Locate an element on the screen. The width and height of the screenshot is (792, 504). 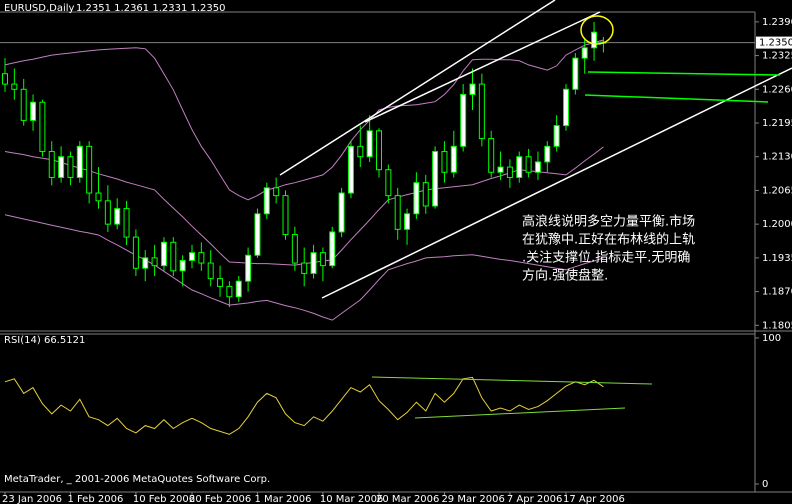
x-tick-label: 23 Jan 2006 is located at coordinates (32, 499).